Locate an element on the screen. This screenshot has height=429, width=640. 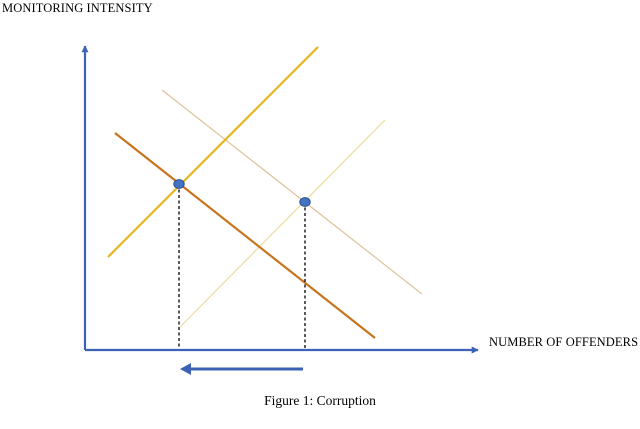
x-axis-label: NUMBER OF OFFENDERS is located at coordinates (564, 342).